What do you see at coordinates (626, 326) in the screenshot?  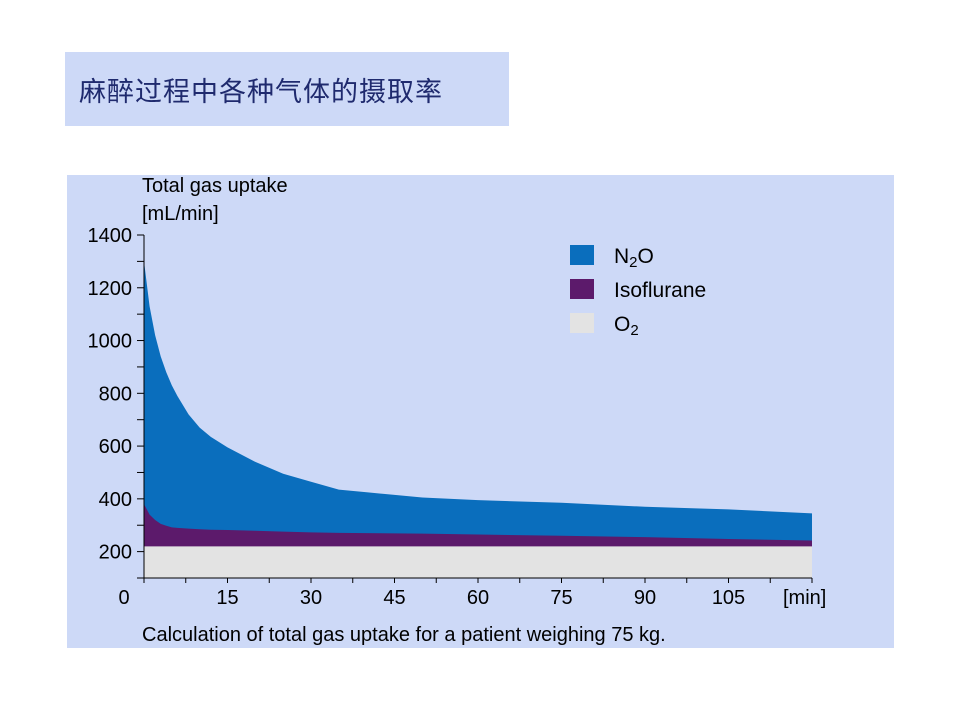 I see `legend-label-o2: O2` at bounding box center [626, 326].